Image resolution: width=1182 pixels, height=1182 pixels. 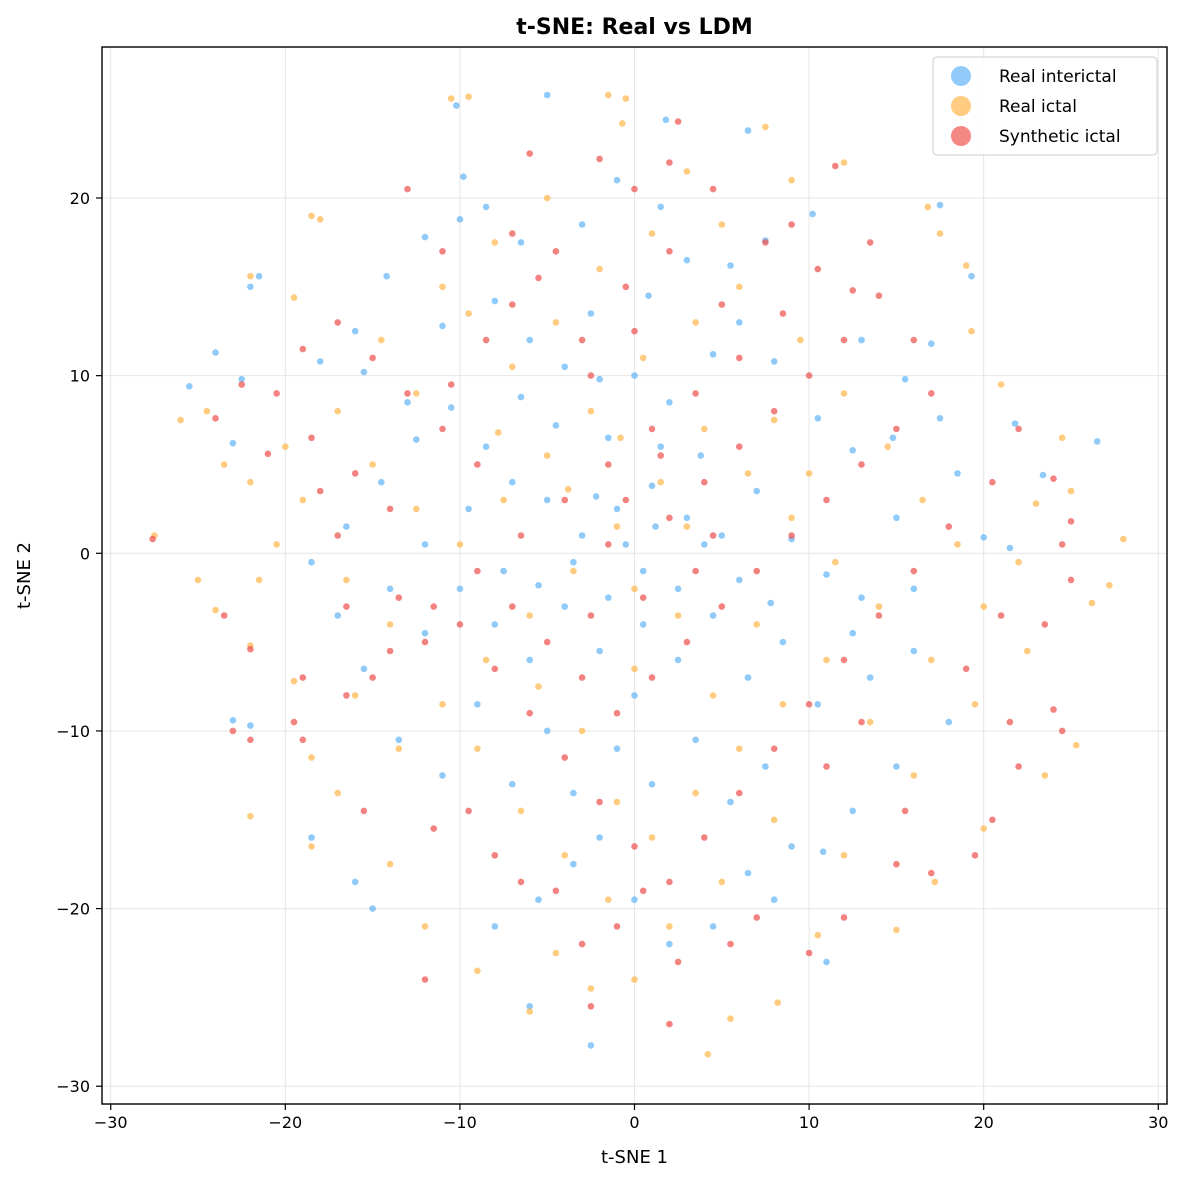 What do you see at coordinates (961, 76) in the screenshot?
I see `legend-marker-real-interictal` at bounding box center [961, 76].